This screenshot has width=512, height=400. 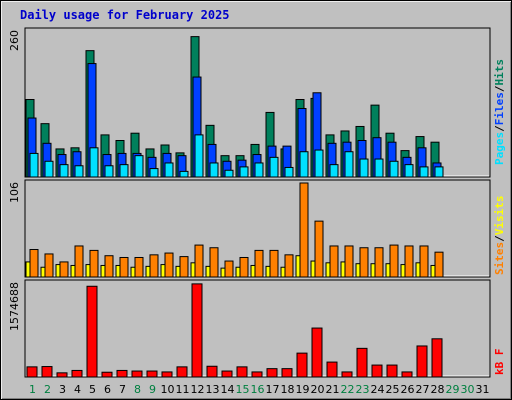 I want to click on day-label: 1, so click(x=32, y=389).